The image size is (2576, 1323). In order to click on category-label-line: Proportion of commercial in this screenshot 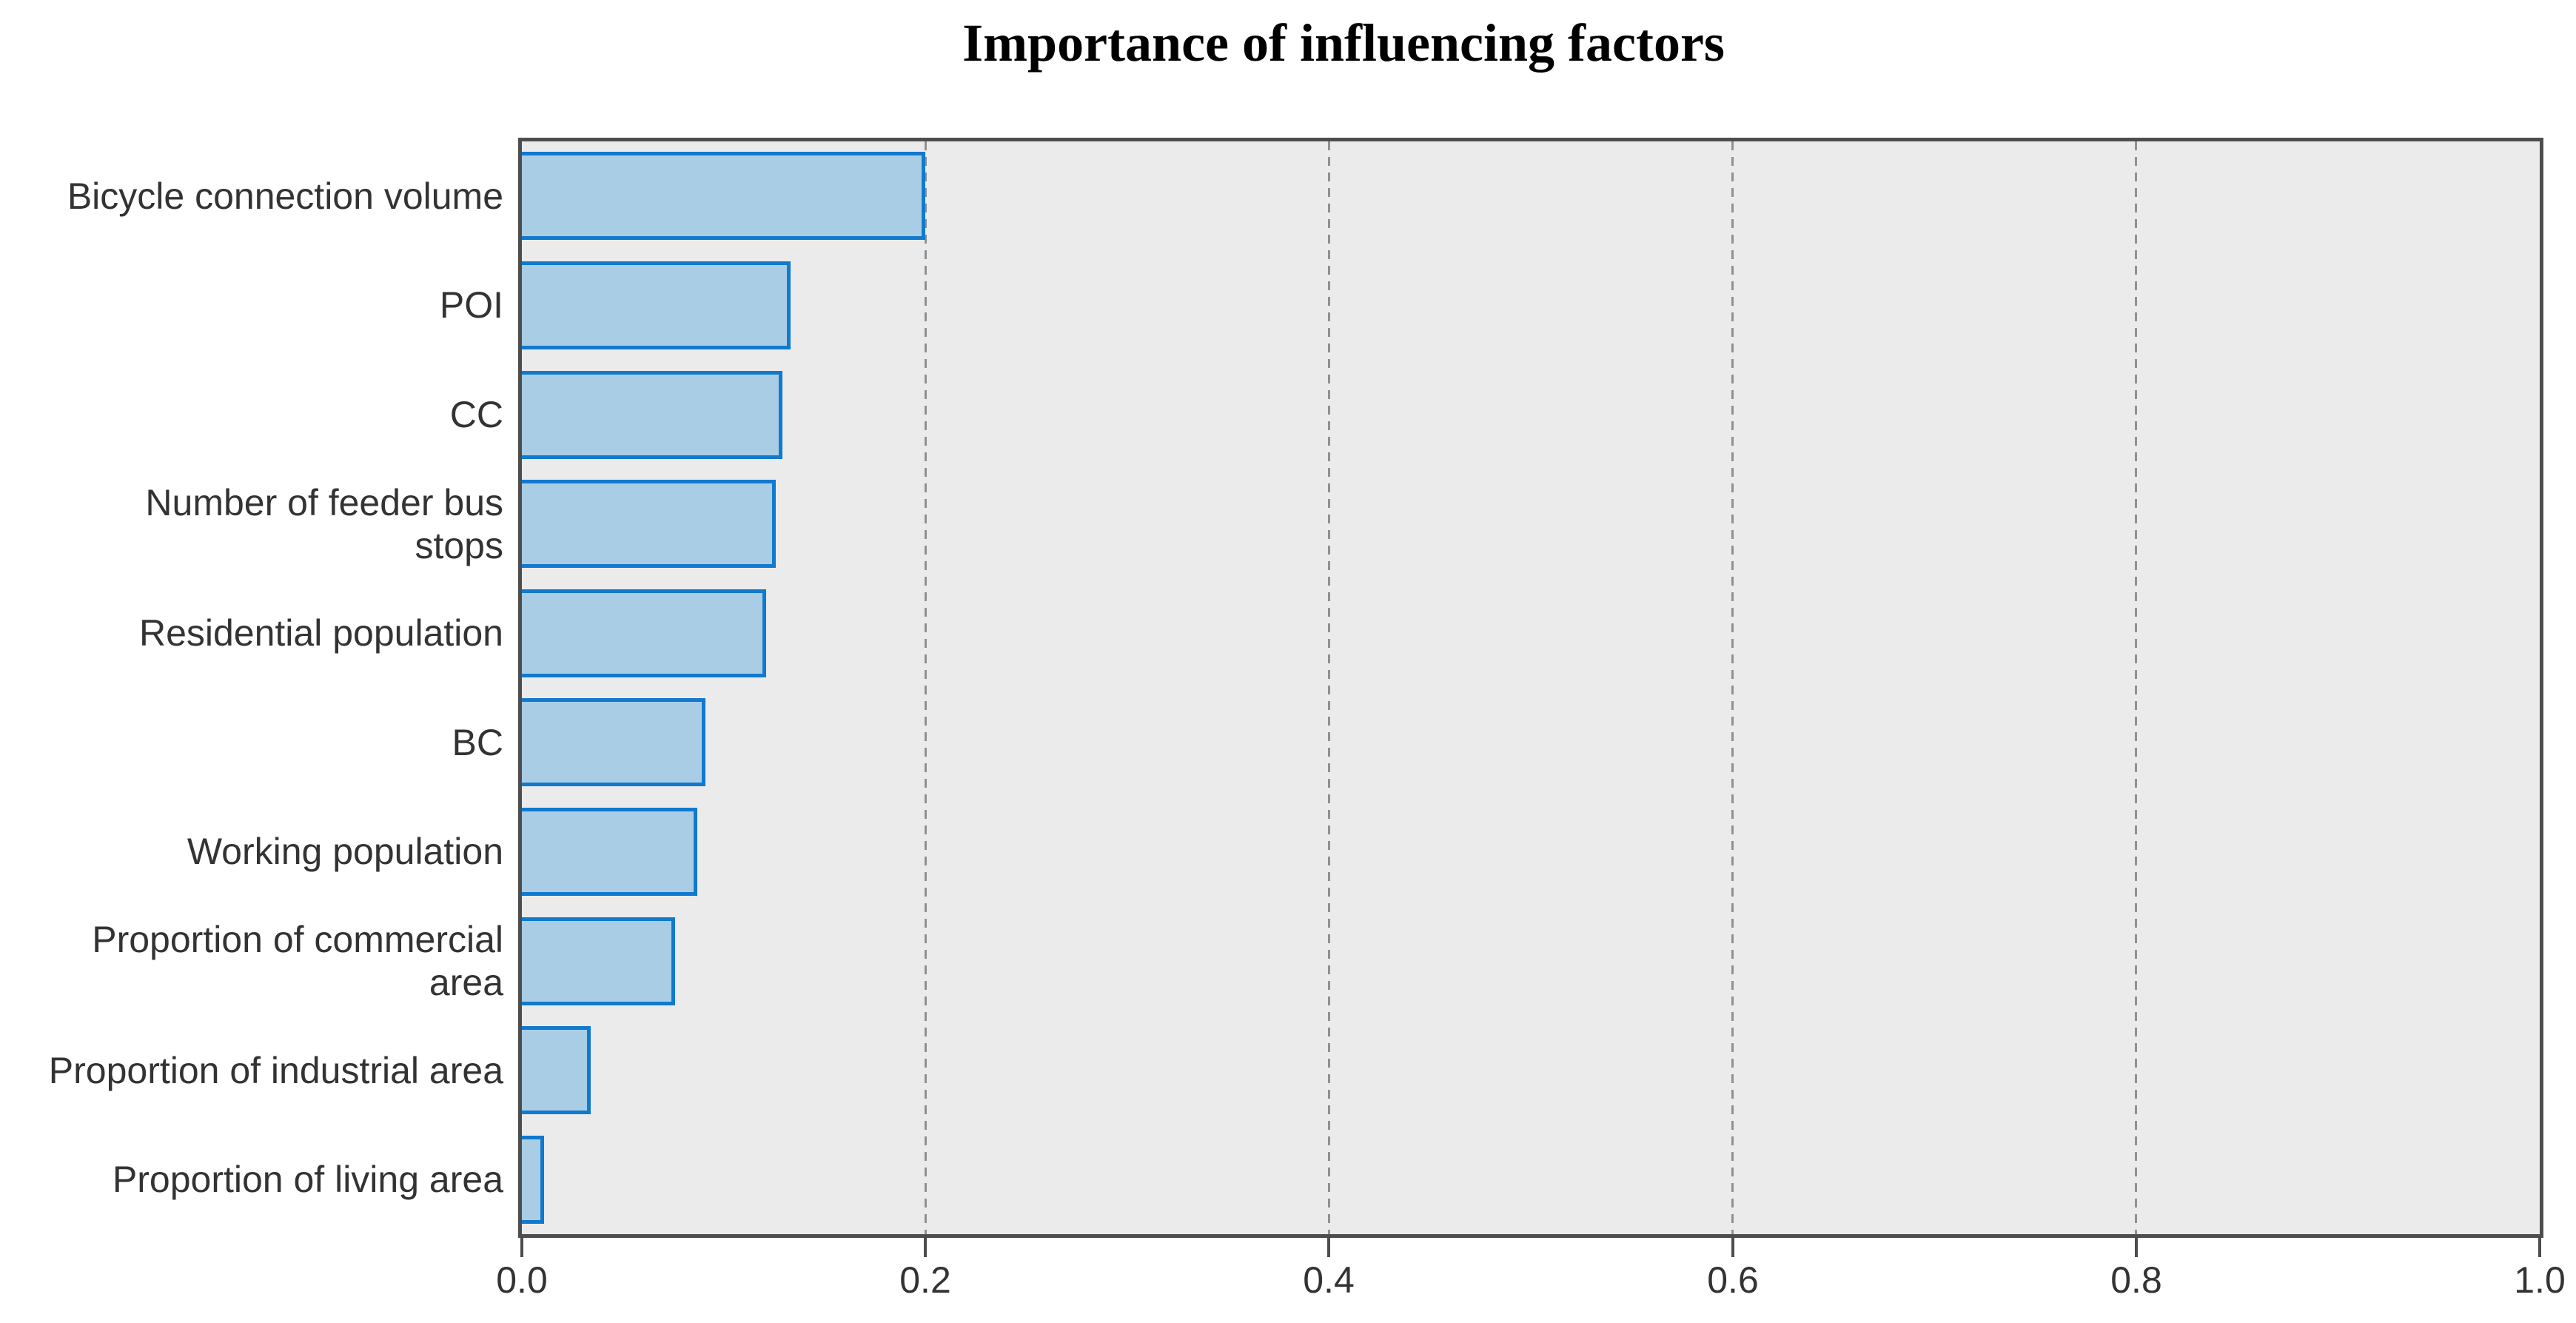, I will do `click(297, 939)`.